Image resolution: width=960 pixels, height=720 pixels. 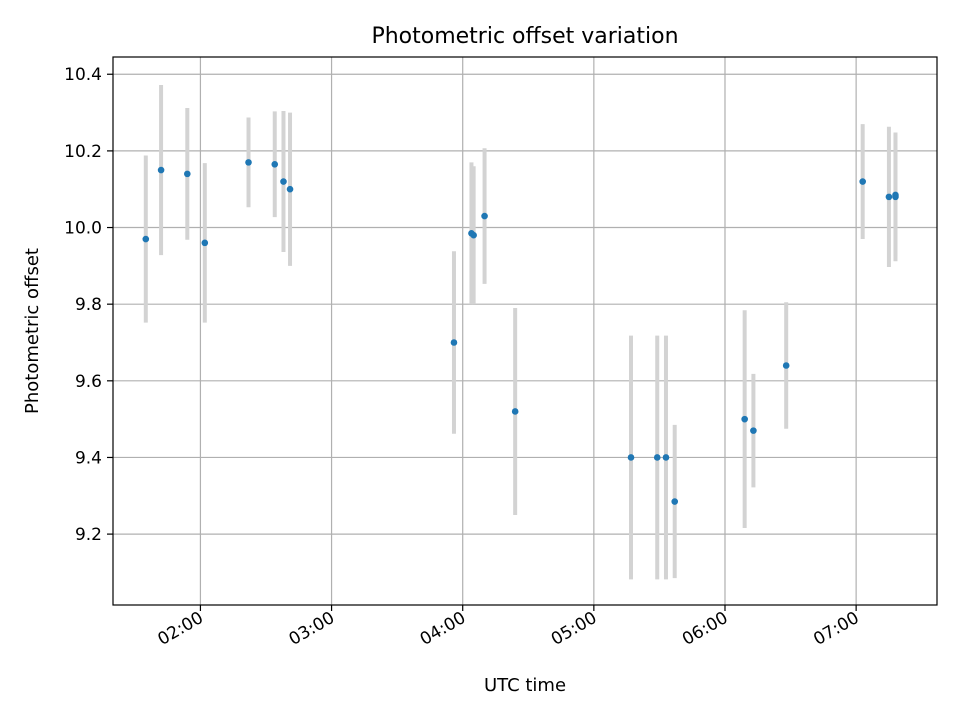 I want to click on y-tick-label: 10.2, so click(x=83, y=152).